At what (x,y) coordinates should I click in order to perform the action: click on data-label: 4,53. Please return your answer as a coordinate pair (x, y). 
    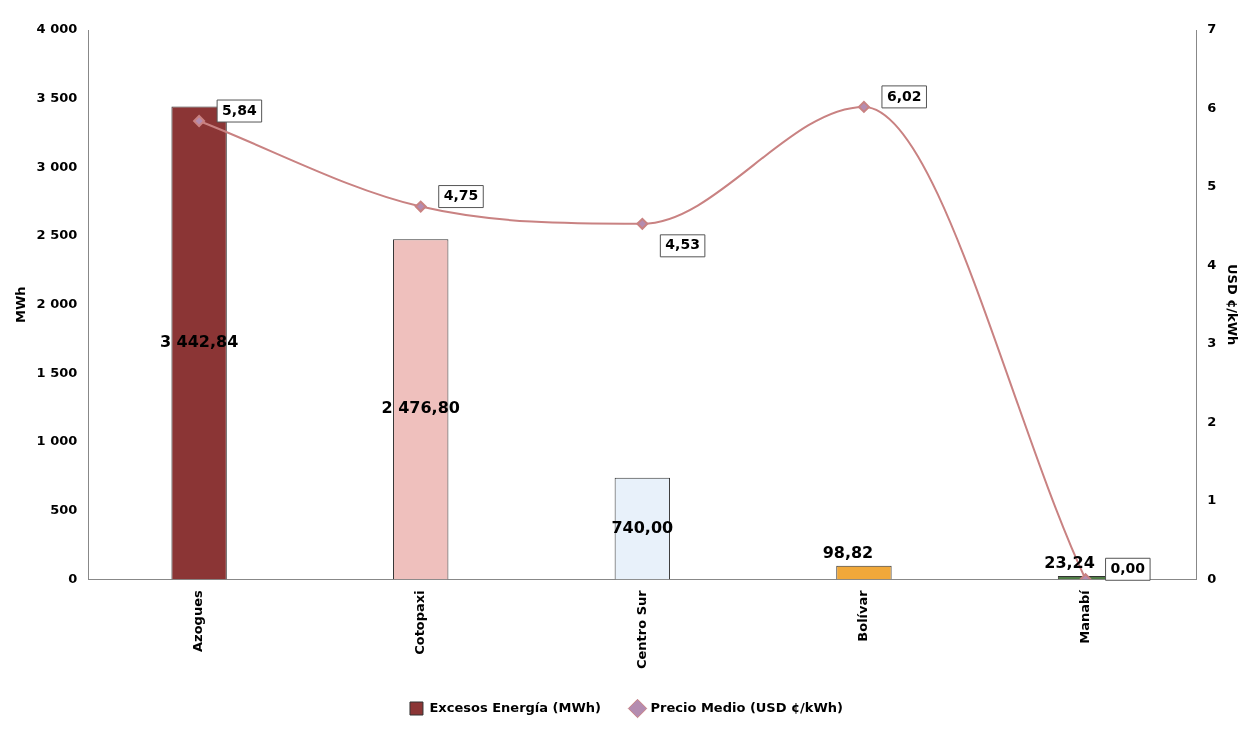
    Looking at the image, I should click on (682, 244).